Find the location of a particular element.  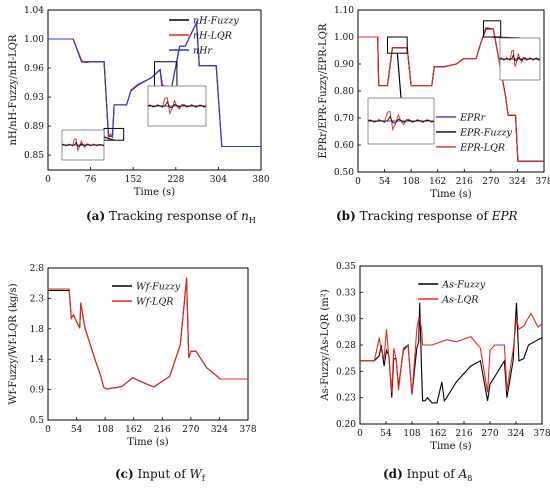

y-tick-label: 1.8 is located at coordinates (37, 330).